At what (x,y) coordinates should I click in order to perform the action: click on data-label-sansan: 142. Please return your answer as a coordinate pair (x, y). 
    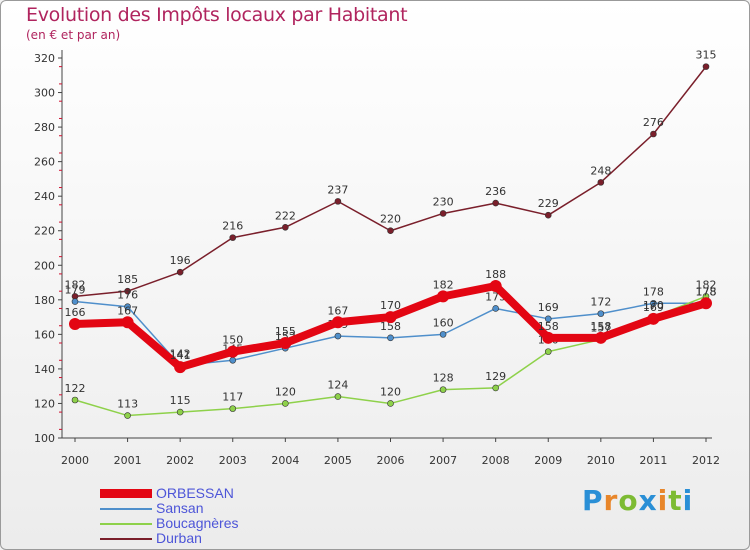
    Looking at the image, I should click on (180, 353).